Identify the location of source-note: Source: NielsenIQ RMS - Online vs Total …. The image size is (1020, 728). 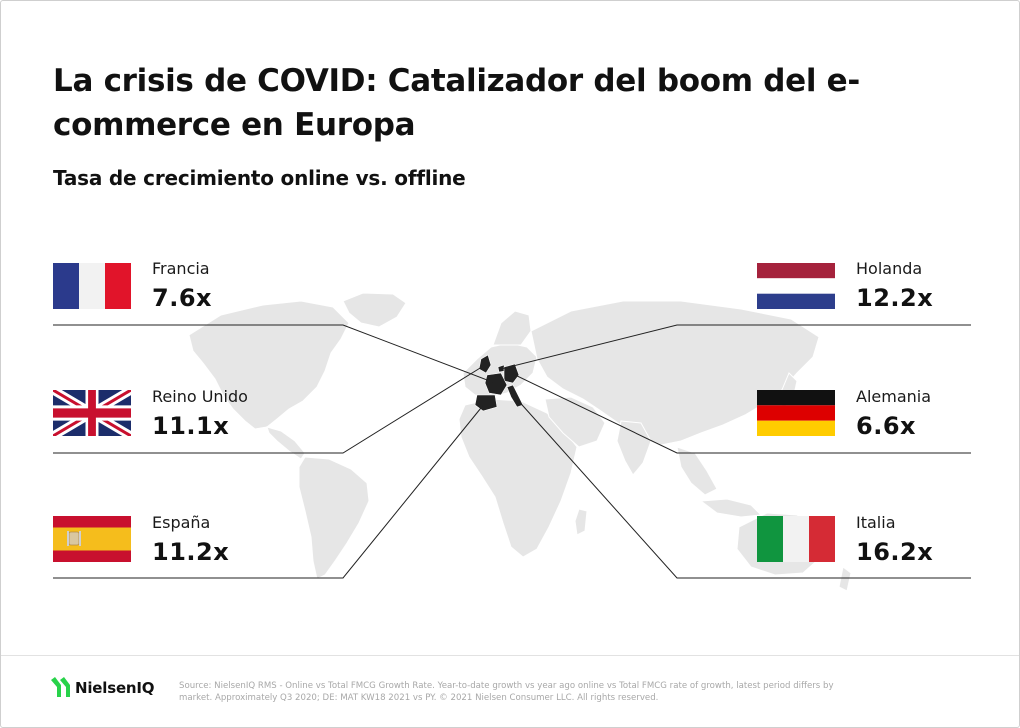
(506, 692).